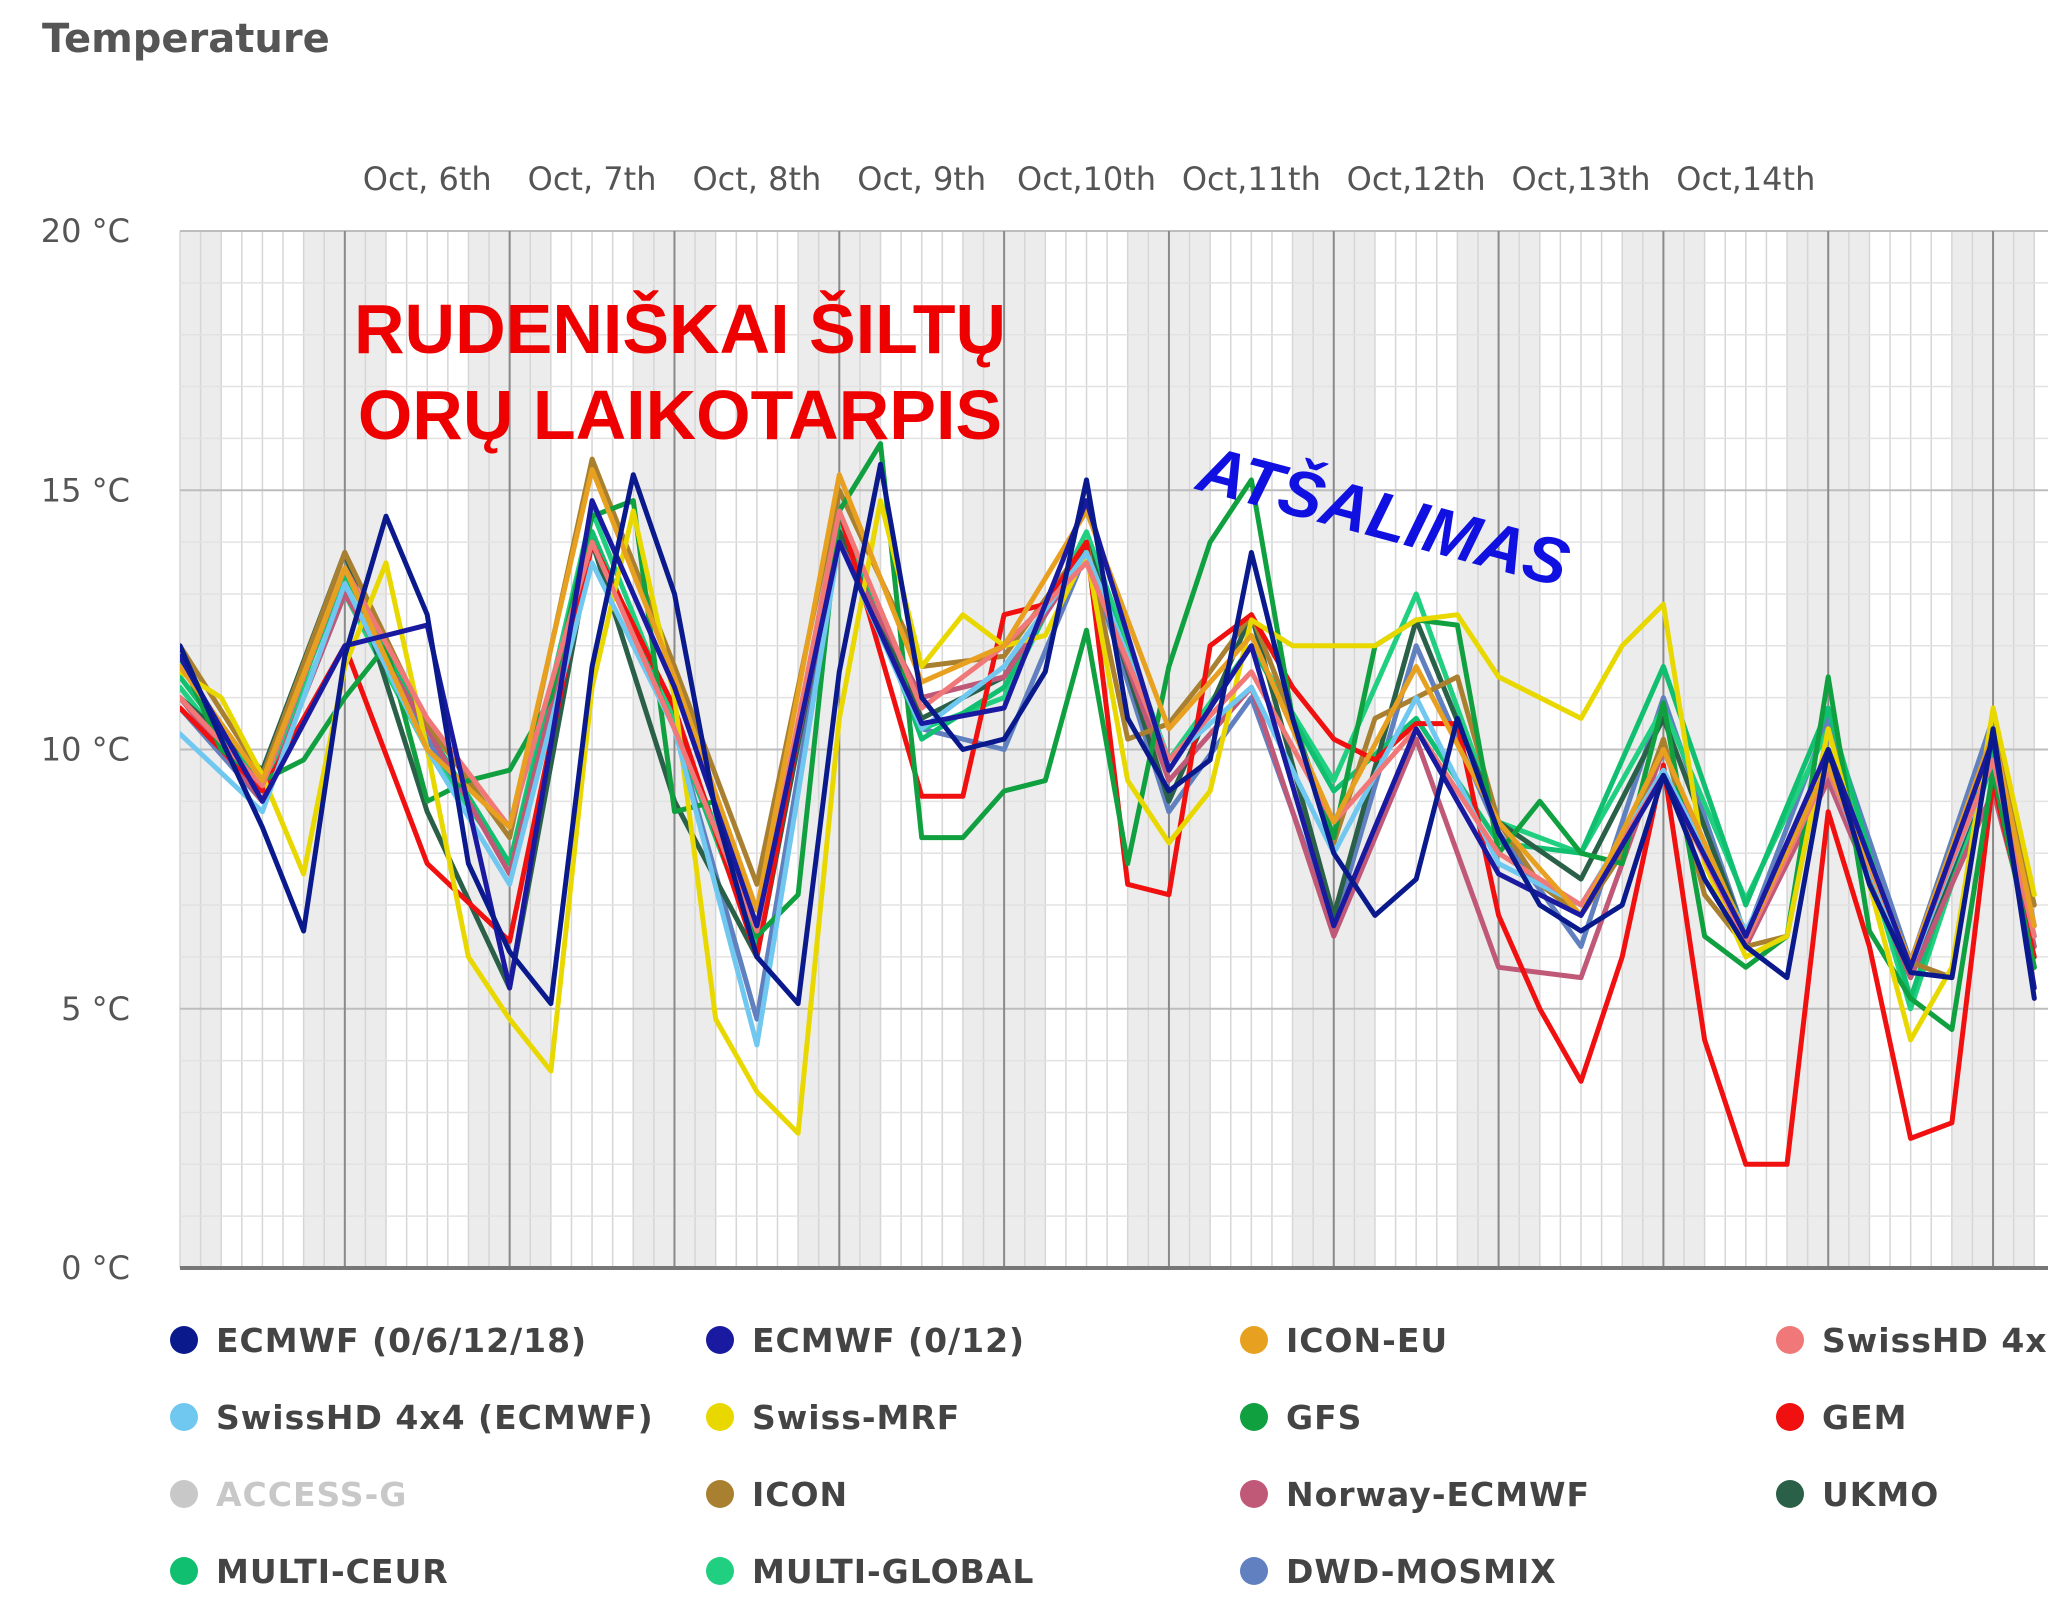 Image resolution: width=2048 pixels, height=1612 pixels. What do you see at coordinates (1880, 1494) in the screenshot?
I see `legend-label: UKMO` at bounding box center [1880, 1494].